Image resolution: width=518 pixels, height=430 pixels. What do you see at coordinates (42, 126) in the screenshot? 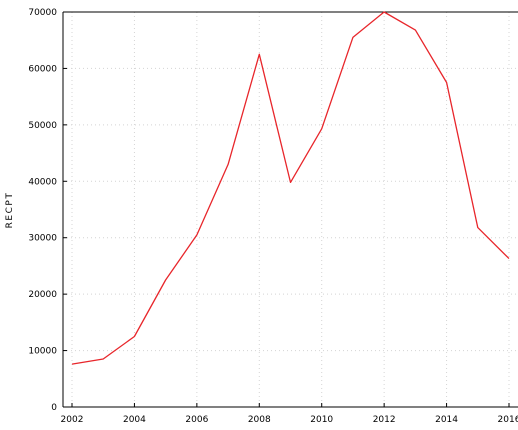
I see `y-tick-label: 50000` at bounding box center [42, 126].